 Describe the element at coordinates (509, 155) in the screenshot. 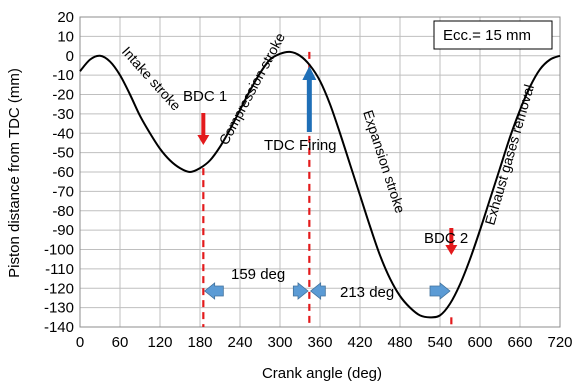

I see `annotation-exhaust-gases-removal: Exhaust gases removal` at that location.